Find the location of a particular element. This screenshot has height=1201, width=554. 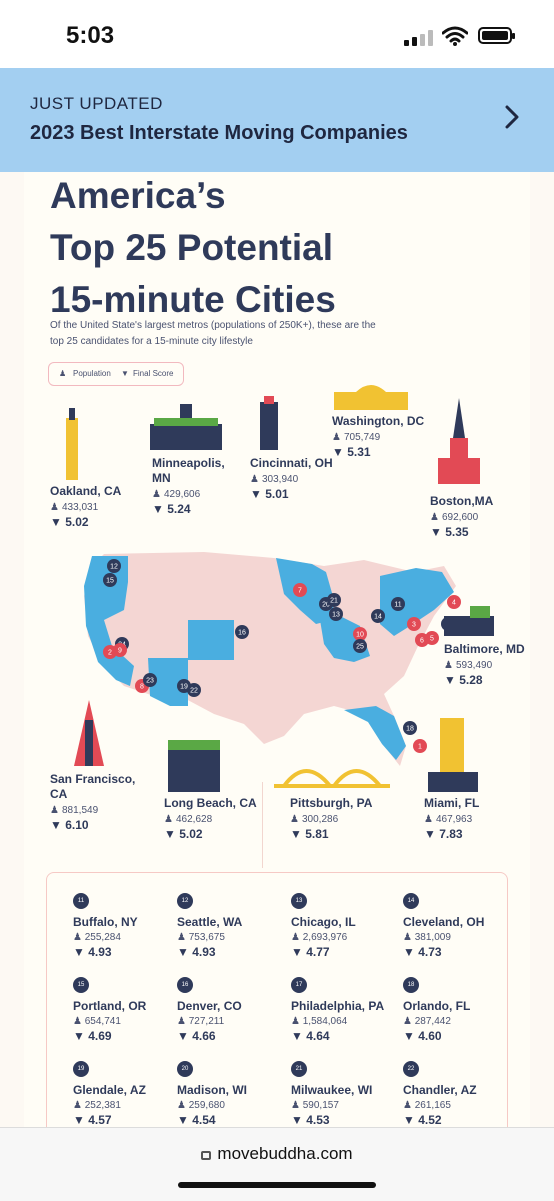

city-name: Minneapolis, MN is located at coordinates (188, 470).